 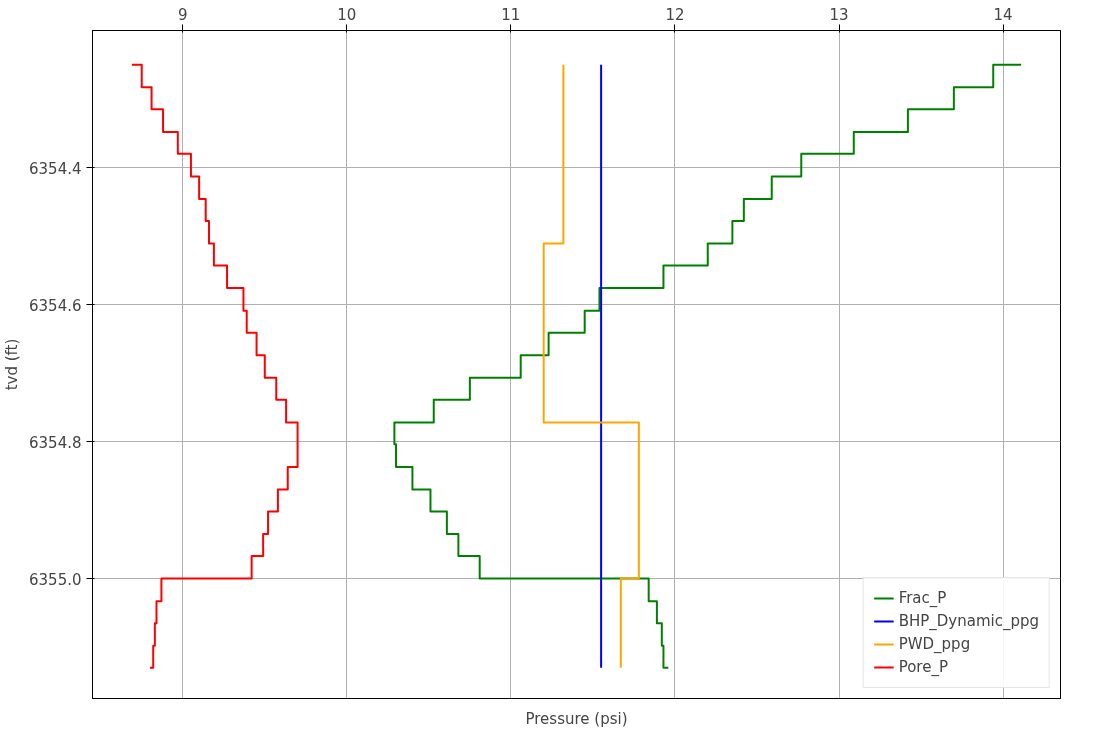 I want to click on x-tick-label: 9, so click(x=182, y=14).